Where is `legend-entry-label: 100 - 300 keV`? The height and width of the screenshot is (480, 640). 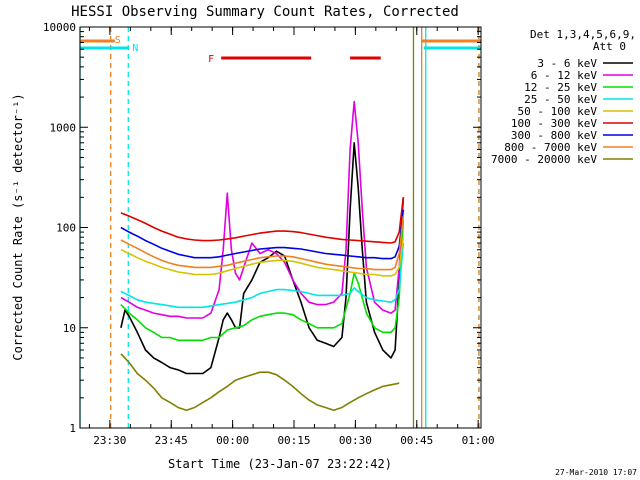 legend-entry-label: 100 - 300 keV is located at coordinates (554, 123).